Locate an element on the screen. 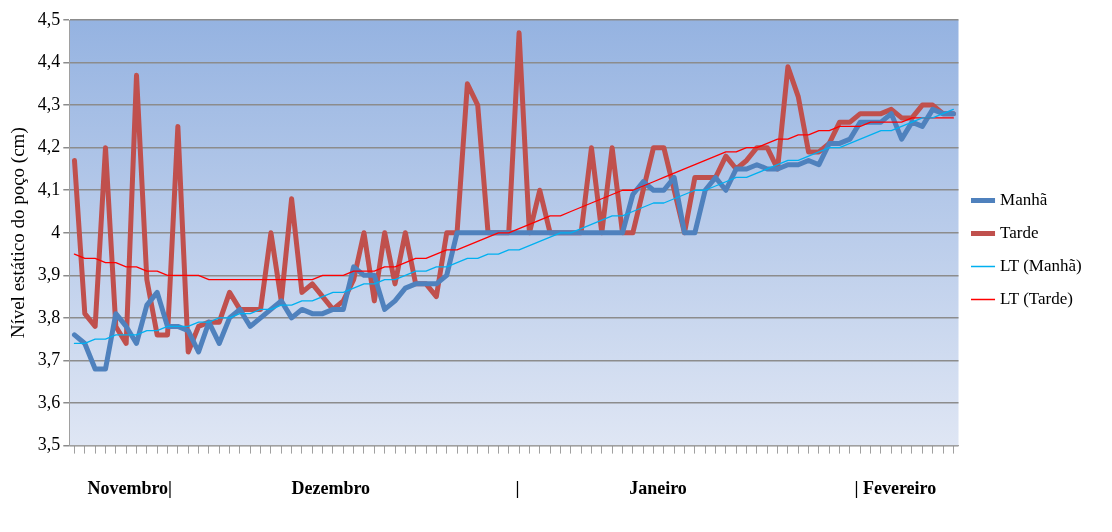  y-tick-label: 3,6 is located at coordinates (49, 401).